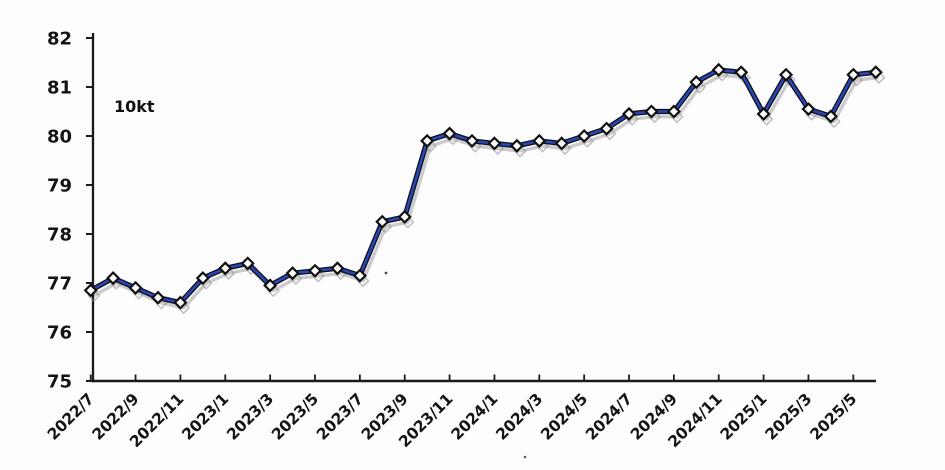 This screenshot has width=945, height=470. What do you see at coordinates (834, 417) in the screenshot?
I see `x-tick-label: 2025/5` at bounding box center [834, 417].